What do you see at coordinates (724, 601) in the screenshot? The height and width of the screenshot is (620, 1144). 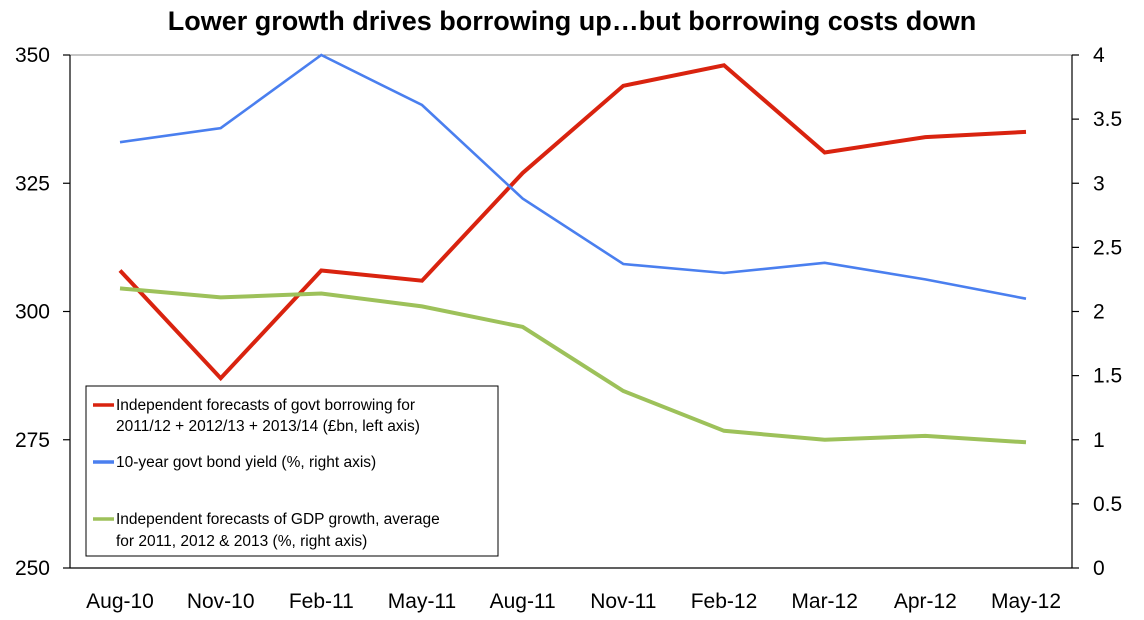 I see `x-tick-label: Feb-12` at bounding box center [724, 601].